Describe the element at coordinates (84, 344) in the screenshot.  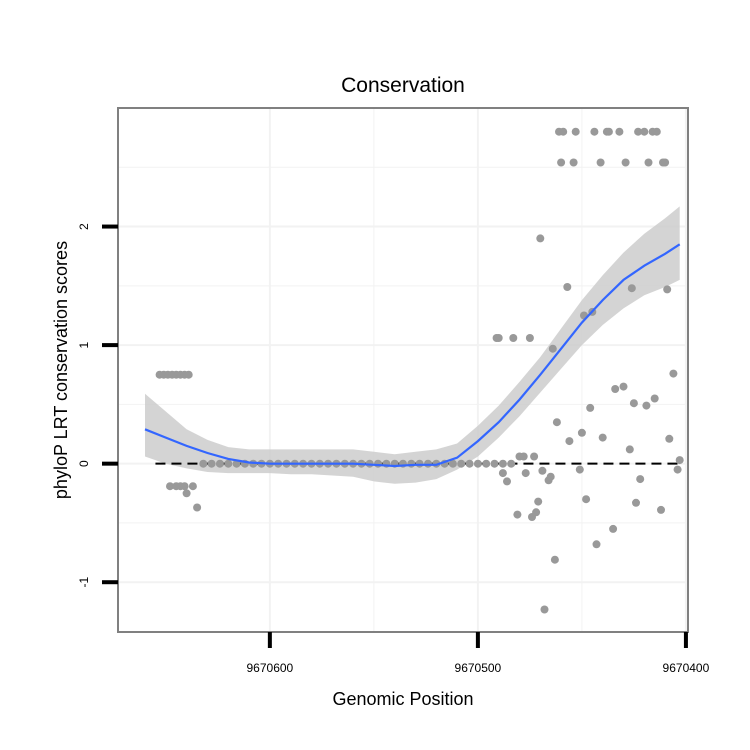
I see `y-tick-label: 1` at that location.